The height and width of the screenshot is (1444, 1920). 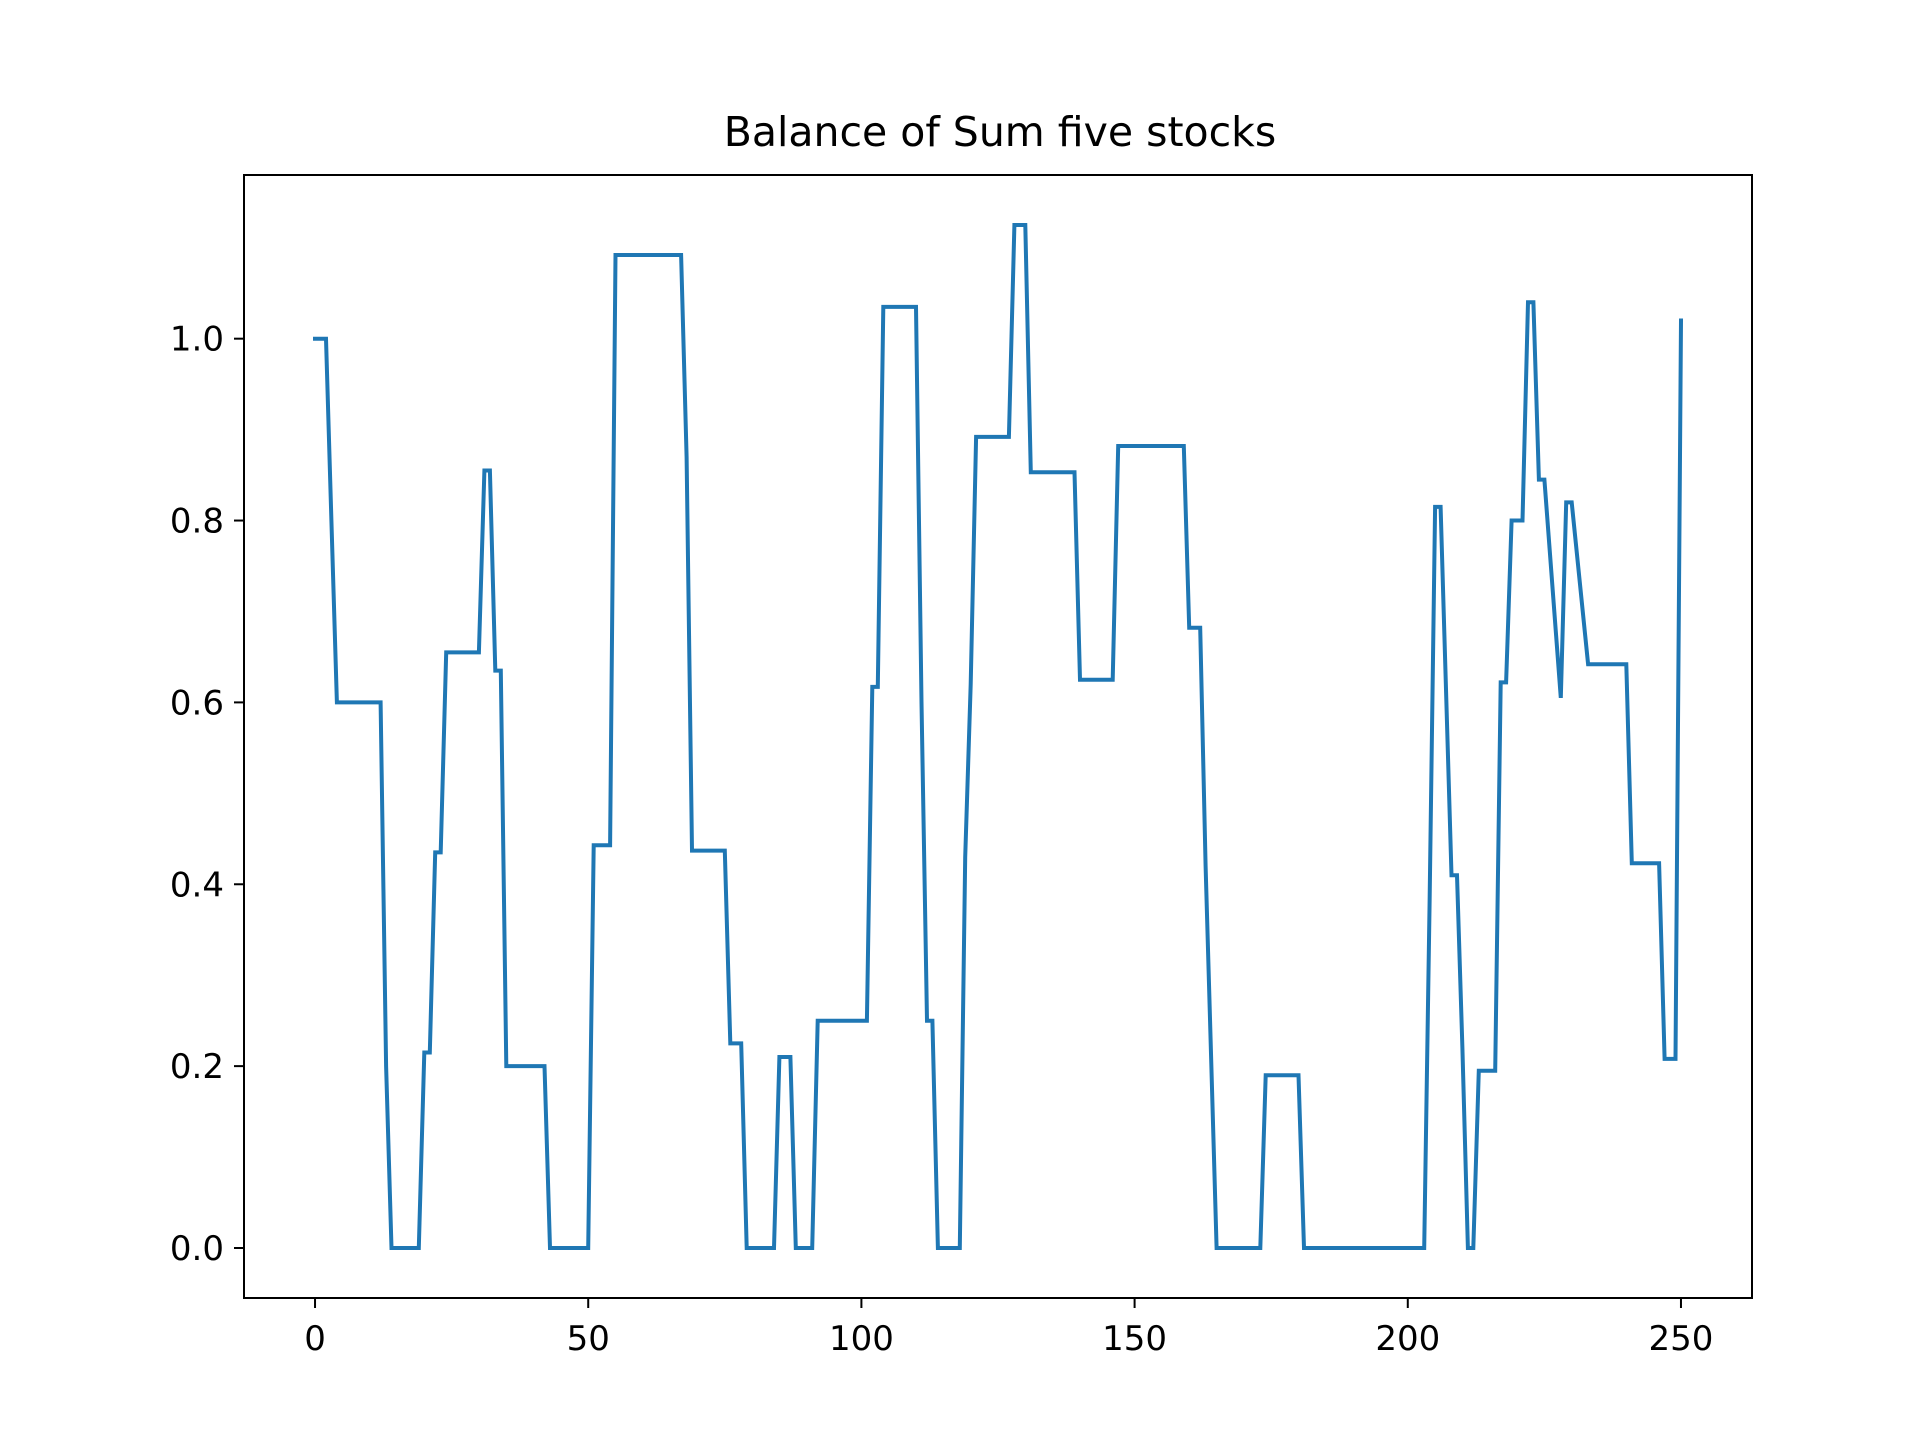 I want to click on x-tick-label: 150, so click(x=1134, y=1339).